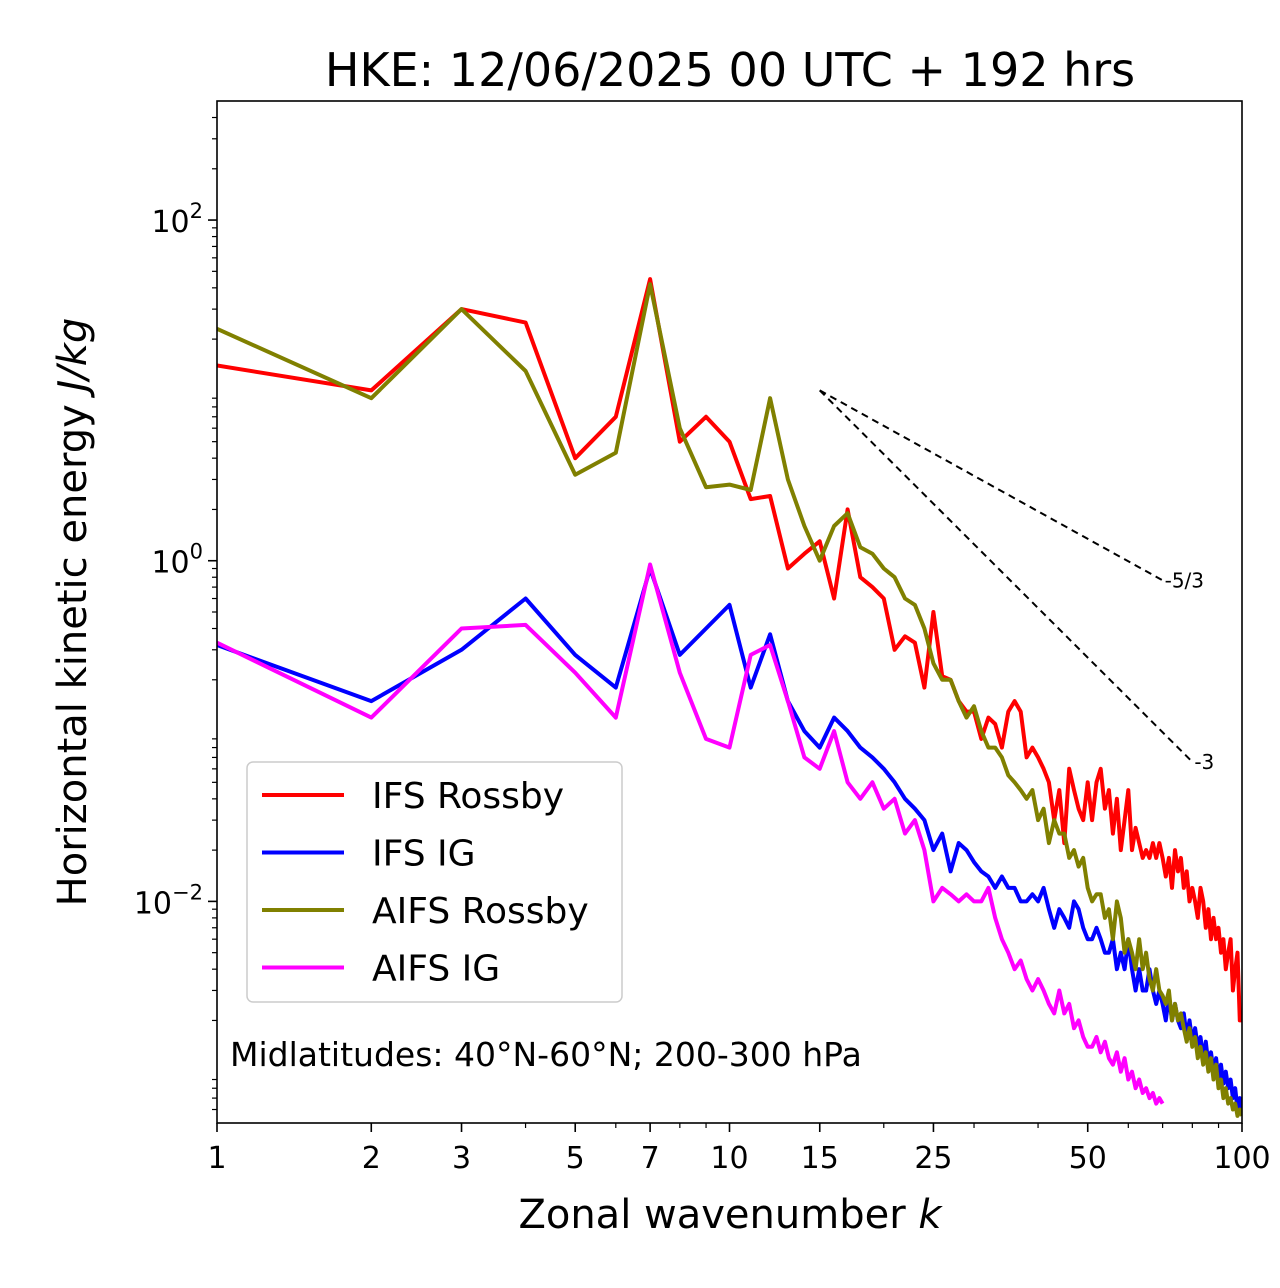 This screenshot has width=1280, height=1288. Describe the element at coordinates (73, 358) in the screenshot. I see `y-axis-label-italic: J/kg` at that location.